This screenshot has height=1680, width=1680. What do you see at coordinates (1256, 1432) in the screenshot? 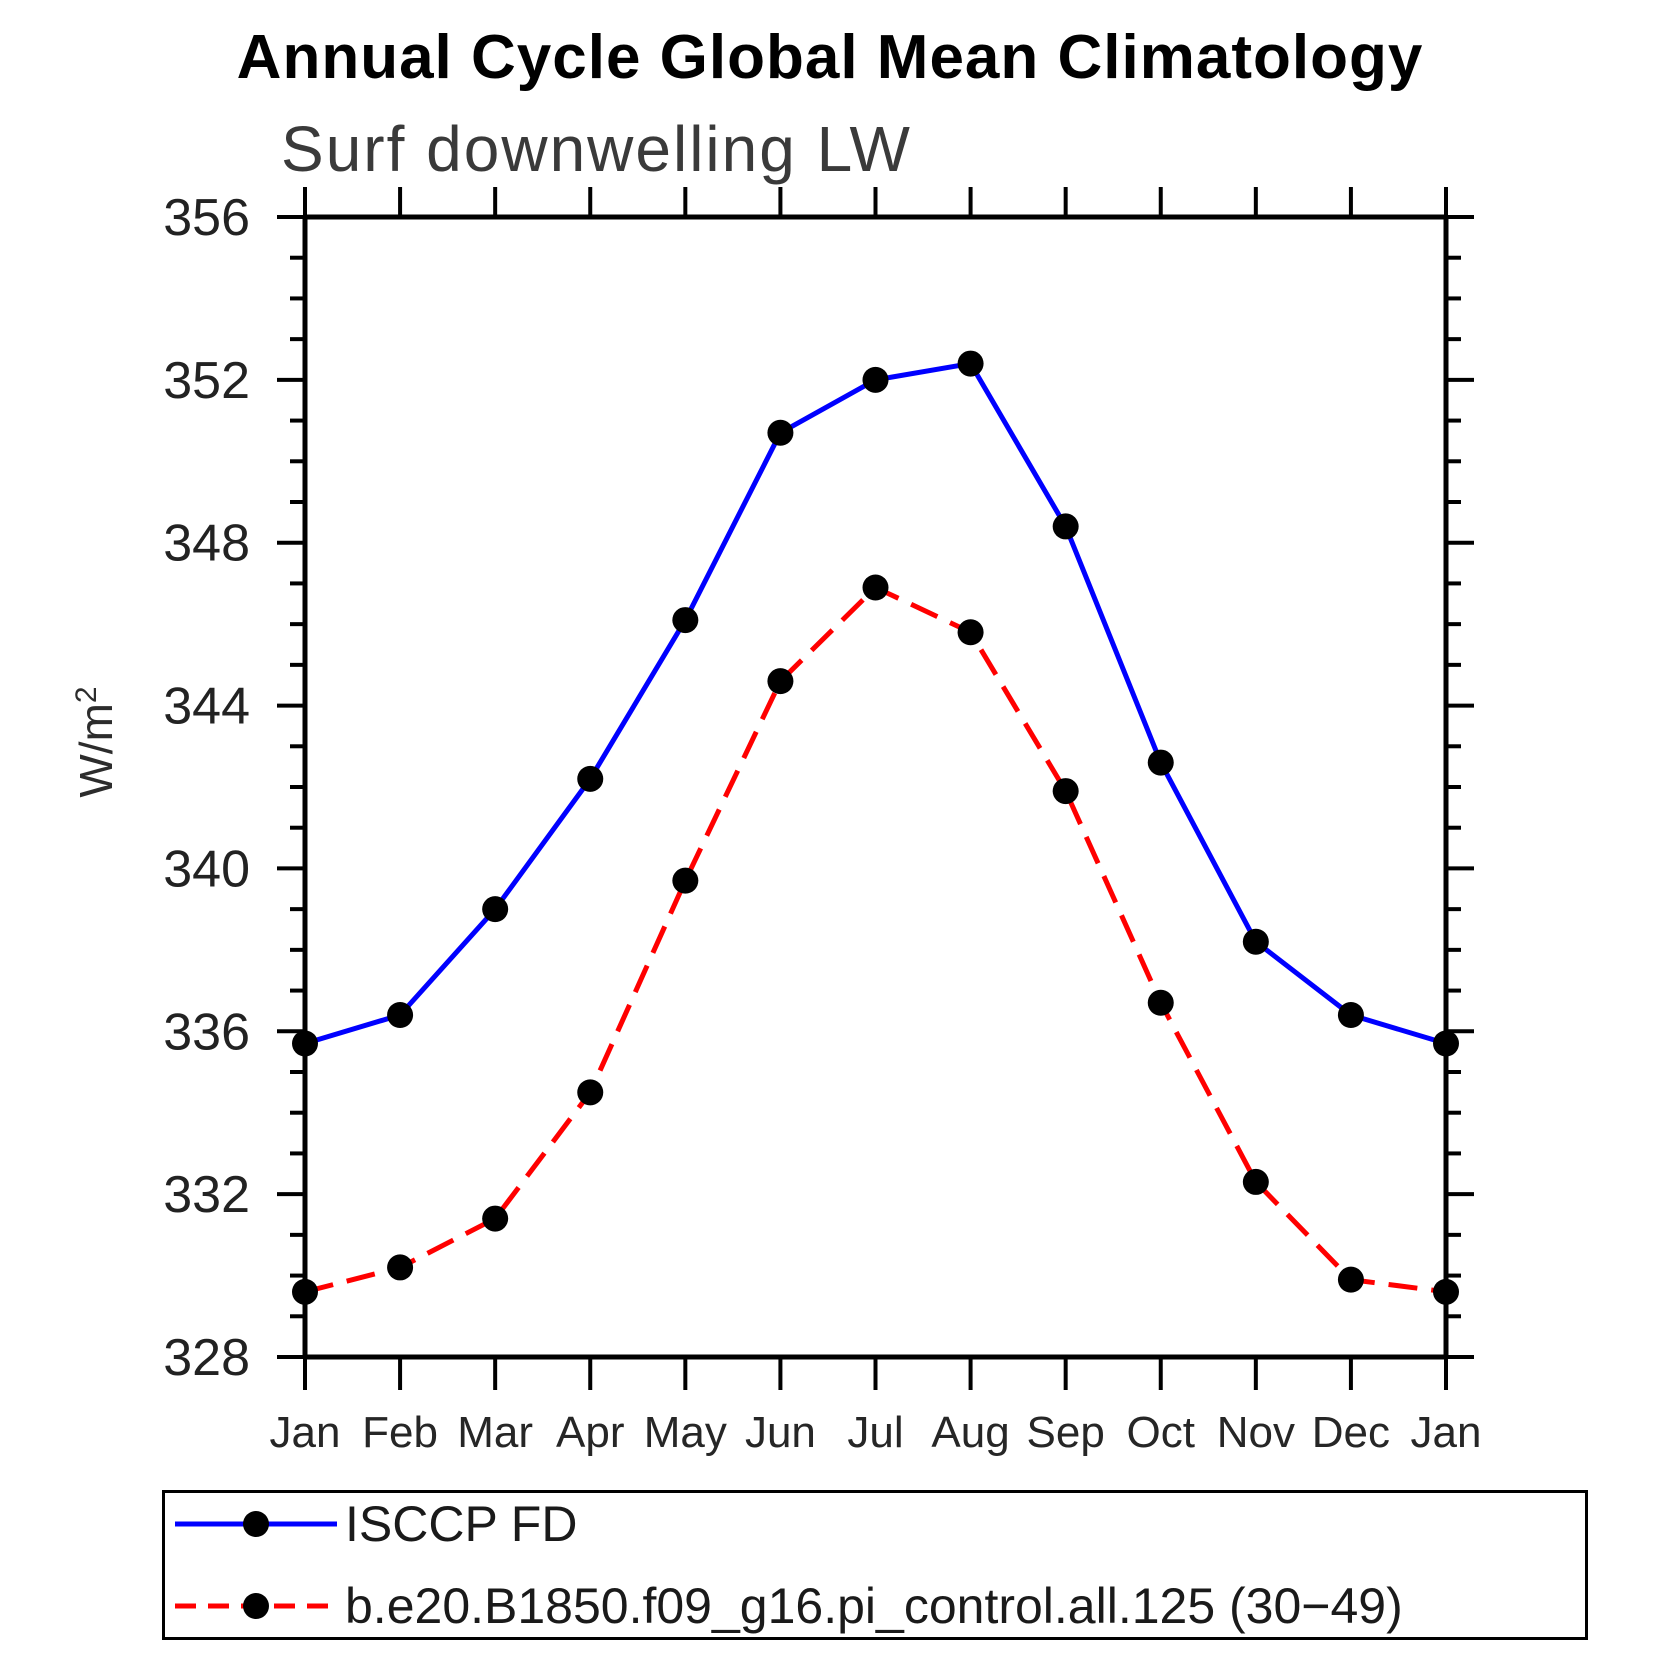
I see `x-tick-label: Nov` at bounding box center [1256, 1432].